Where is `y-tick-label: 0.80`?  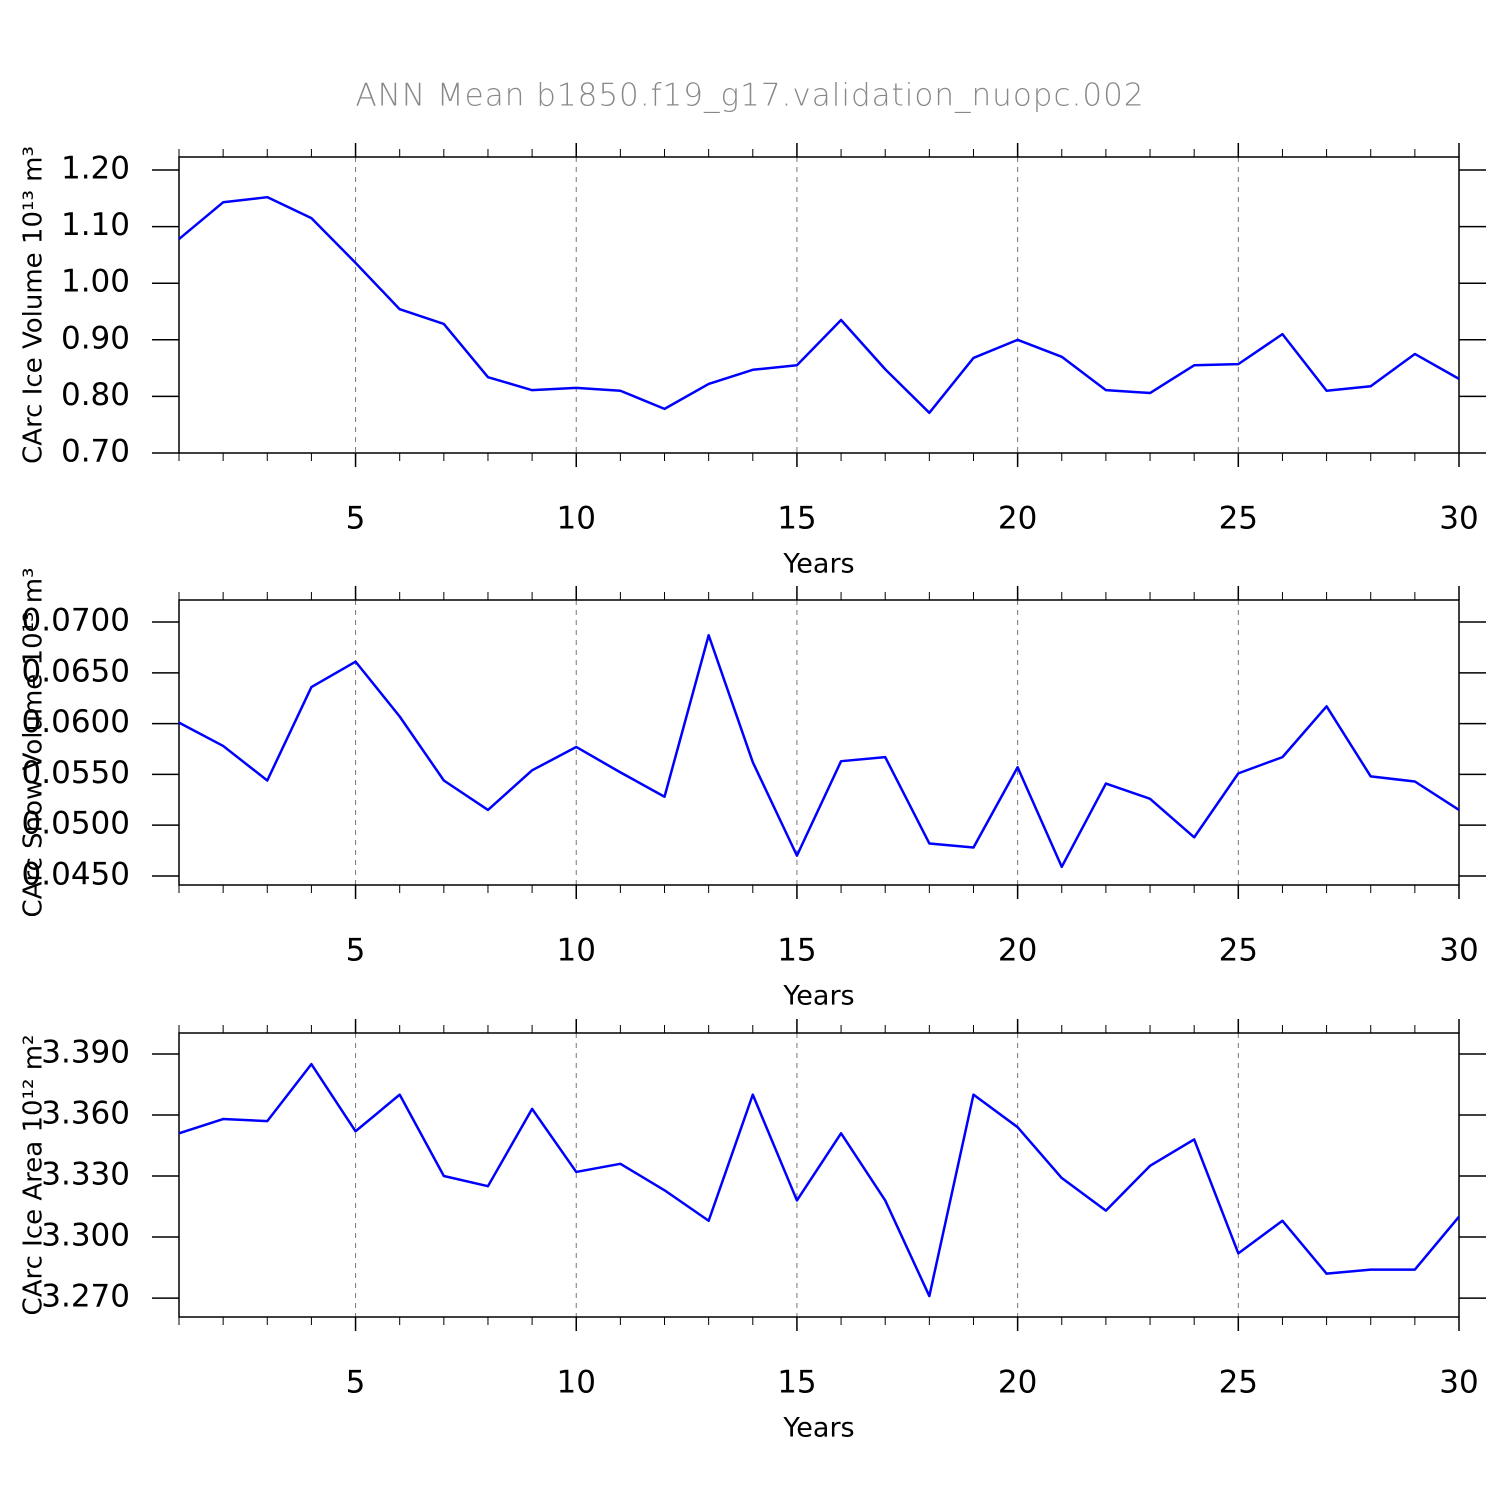
y-tick-label: 0.80 is located at coordinates (95, 395).